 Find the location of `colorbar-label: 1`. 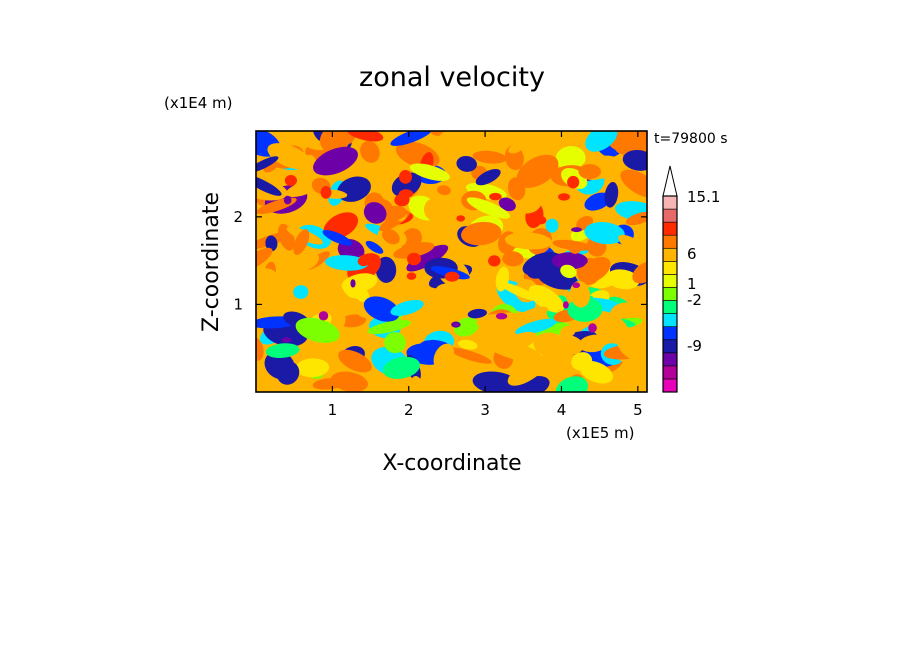

colorbar-label: 1 is located at coordinates (692, 284).